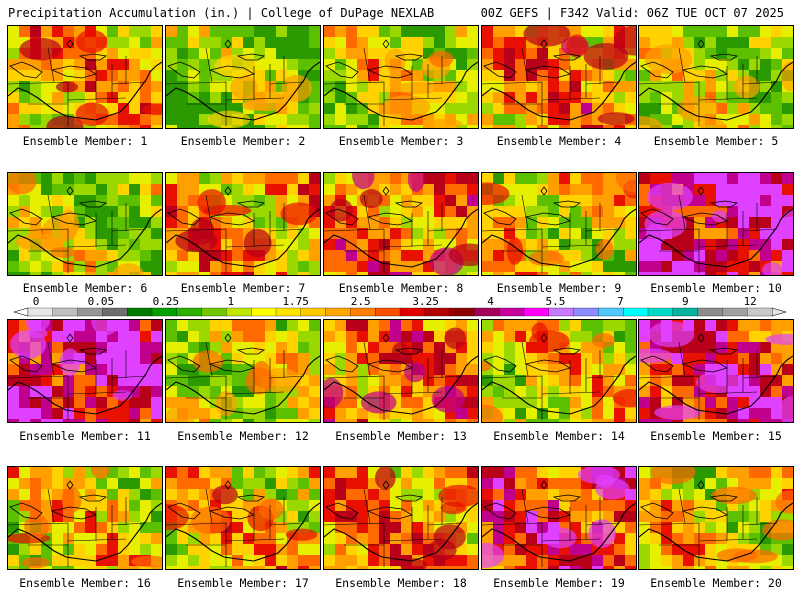 The image size is (800, 600). I want to click on member-caption-16: Ensemble Member: 16, so click(85, 583).